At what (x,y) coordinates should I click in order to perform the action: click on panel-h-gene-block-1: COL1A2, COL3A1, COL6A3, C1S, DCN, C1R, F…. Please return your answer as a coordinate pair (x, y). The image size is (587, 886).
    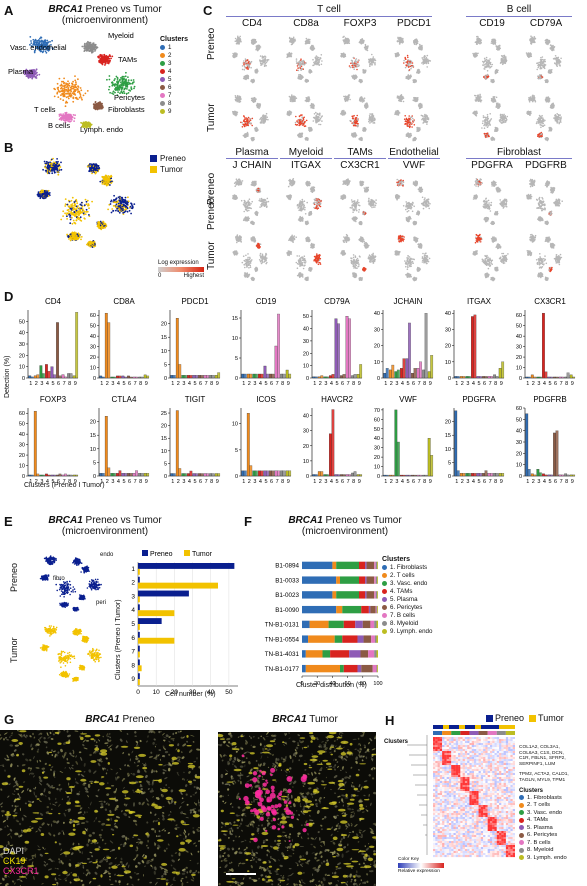
    Looking at the image, I should click on (542, 756).